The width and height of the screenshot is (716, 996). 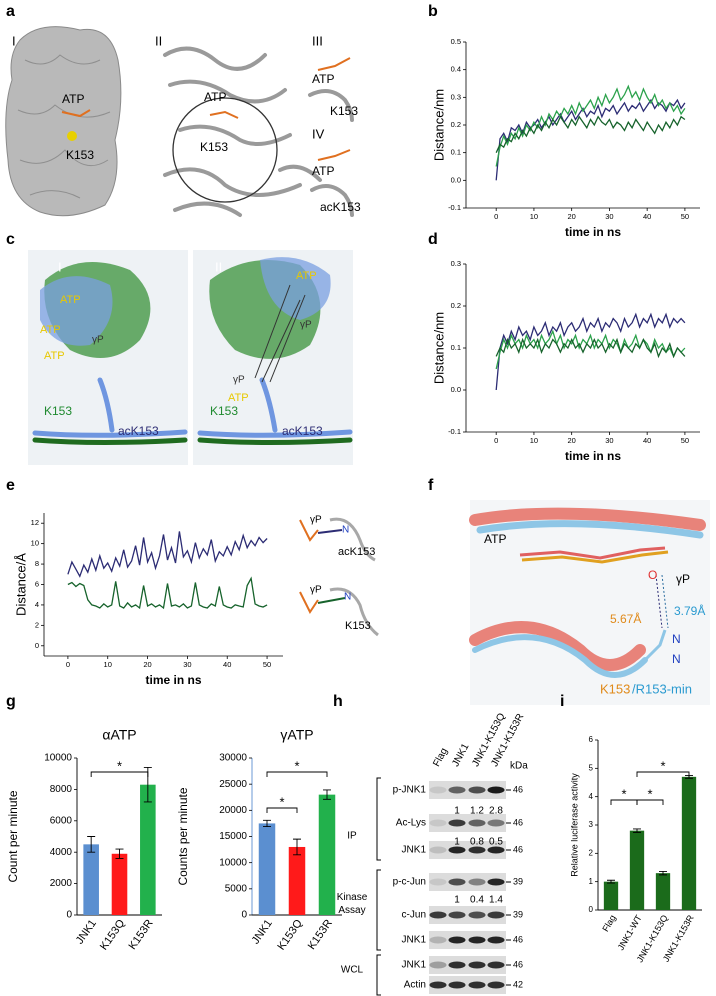 What do you see at coordinates (689, 610) in the screenshot?
I see `image-label: 3.79Å` at bounding box center [689, 610].